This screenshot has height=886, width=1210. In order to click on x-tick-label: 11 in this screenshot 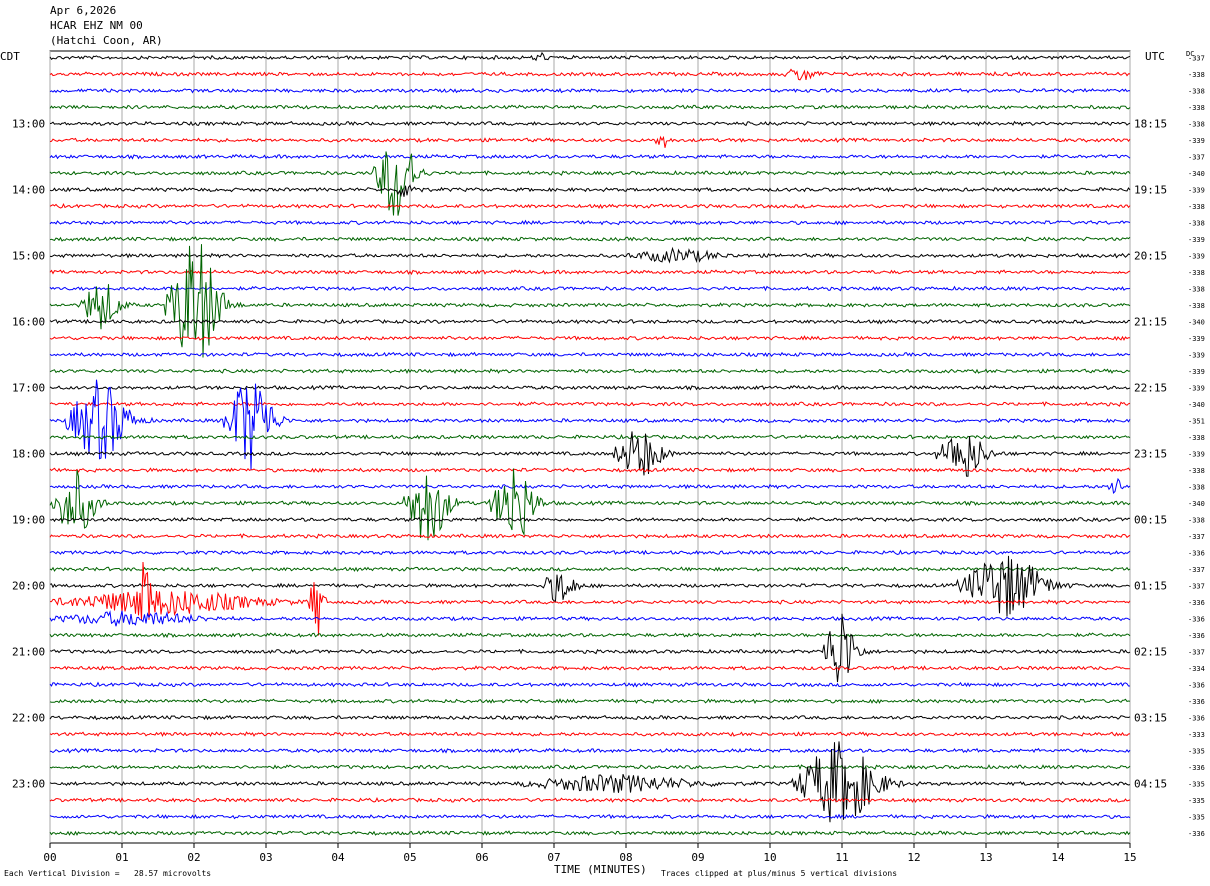, I will do `click(841, 857)`.